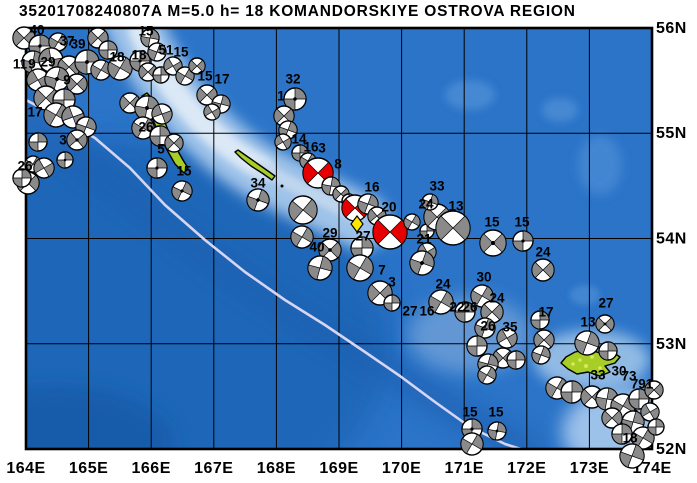  I want to click on depth-label: 20, so click(388, 207).